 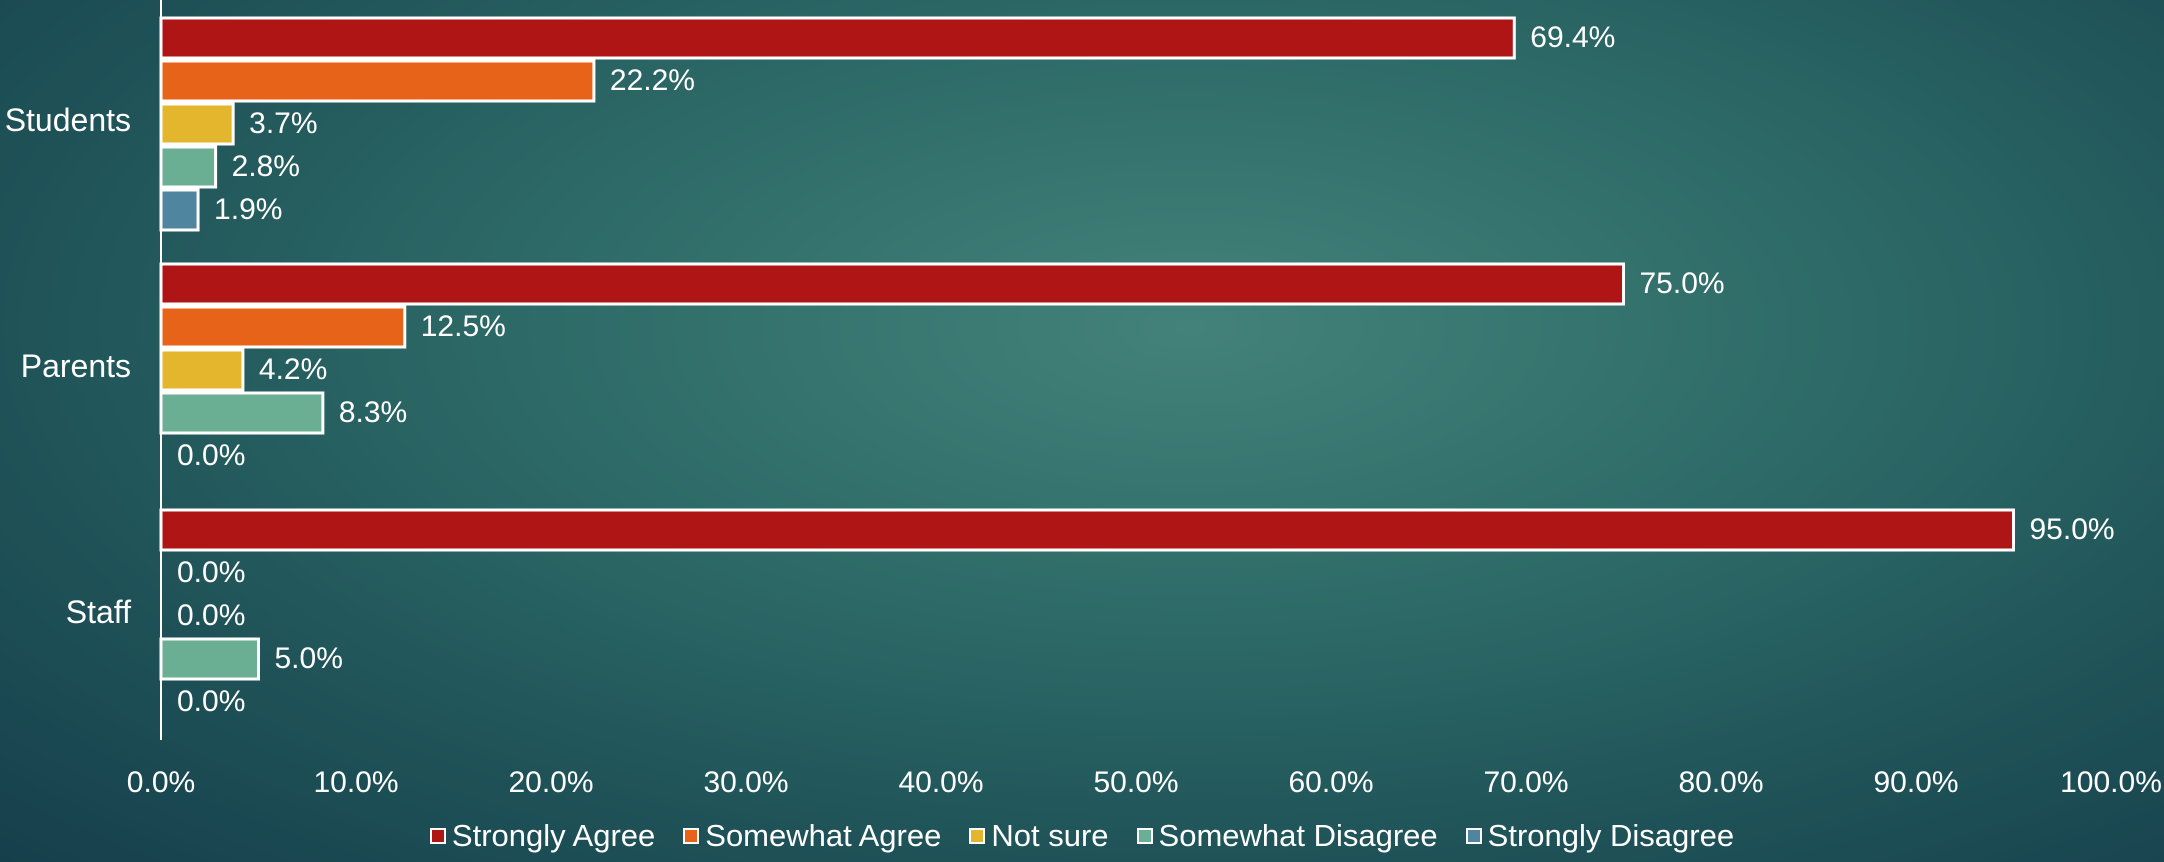 I want to click on legend-item: Somewhat Disagree, so click(x=1287, y=835).